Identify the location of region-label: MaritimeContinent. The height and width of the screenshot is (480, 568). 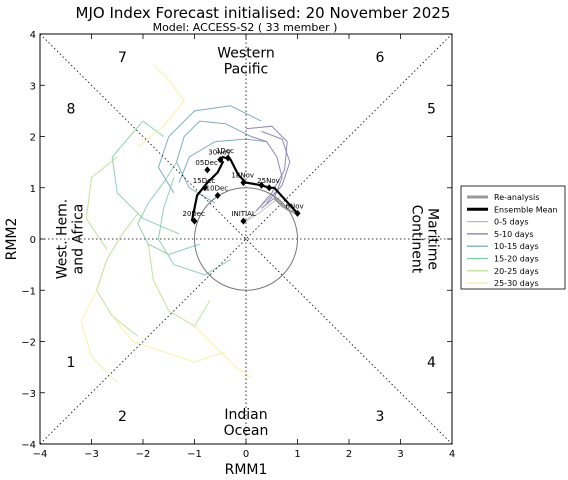
(424, 239).